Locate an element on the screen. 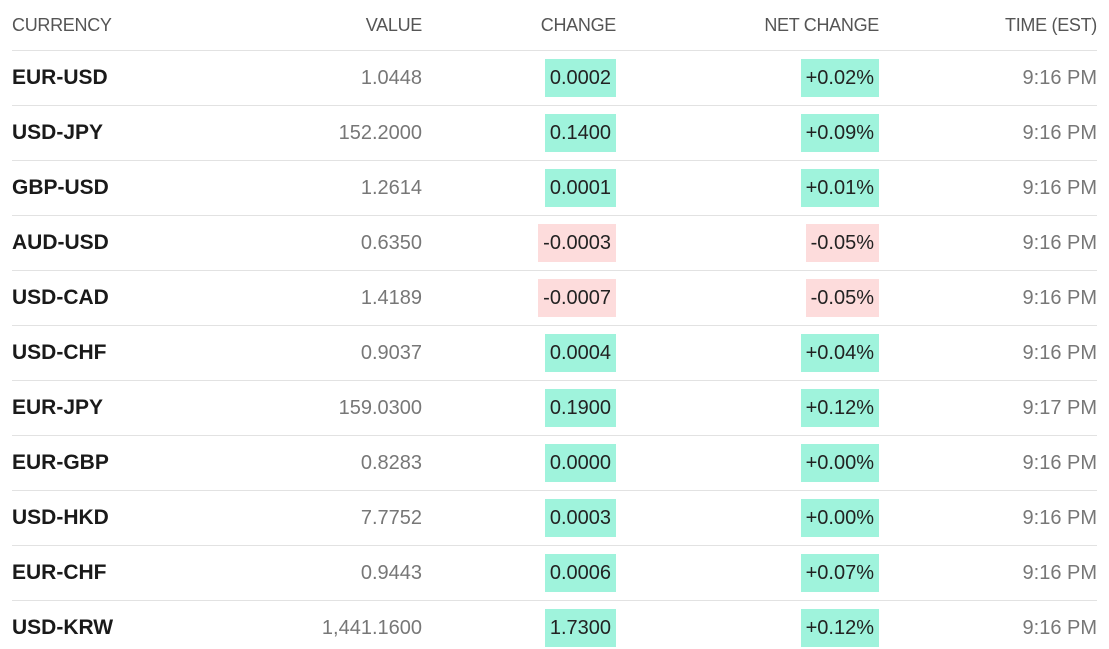 This screenshot has height=649, width=1109. net-change: +0.09% is located at coordinates (839, 133).